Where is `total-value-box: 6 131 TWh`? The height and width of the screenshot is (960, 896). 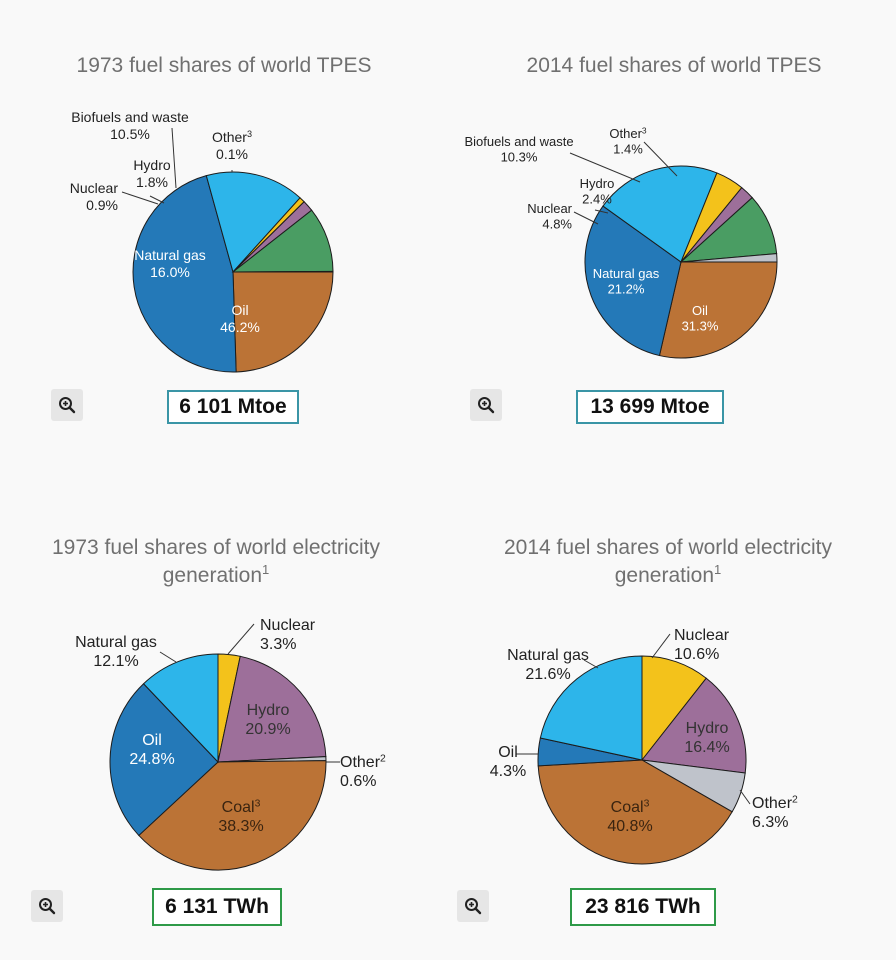 total-value-box: 6 131 TWh is located at coordinates (217, 907).